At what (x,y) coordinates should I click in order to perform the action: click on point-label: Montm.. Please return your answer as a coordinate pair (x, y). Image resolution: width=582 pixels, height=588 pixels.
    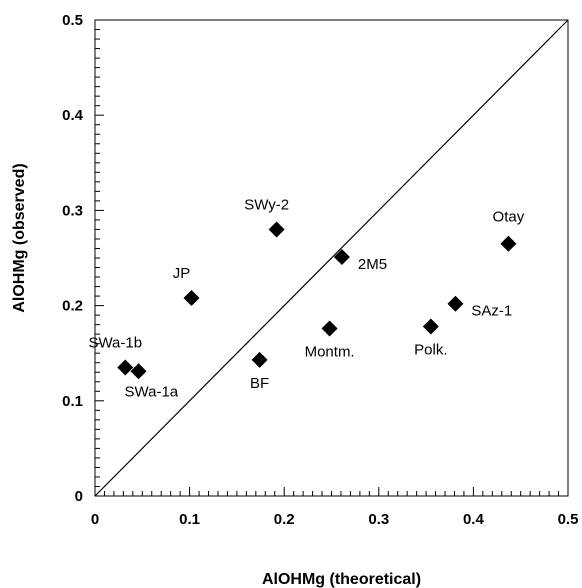
    Looking at the image, I should click on (330, 351).